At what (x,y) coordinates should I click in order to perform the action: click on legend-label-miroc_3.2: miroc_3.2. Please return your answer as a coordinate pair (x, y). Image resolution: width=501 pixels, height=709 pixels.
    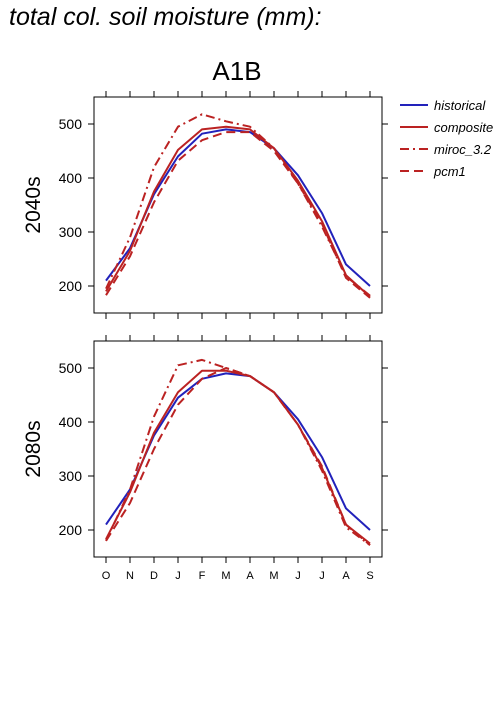
    Looking at the image, I should click on (463, 149).